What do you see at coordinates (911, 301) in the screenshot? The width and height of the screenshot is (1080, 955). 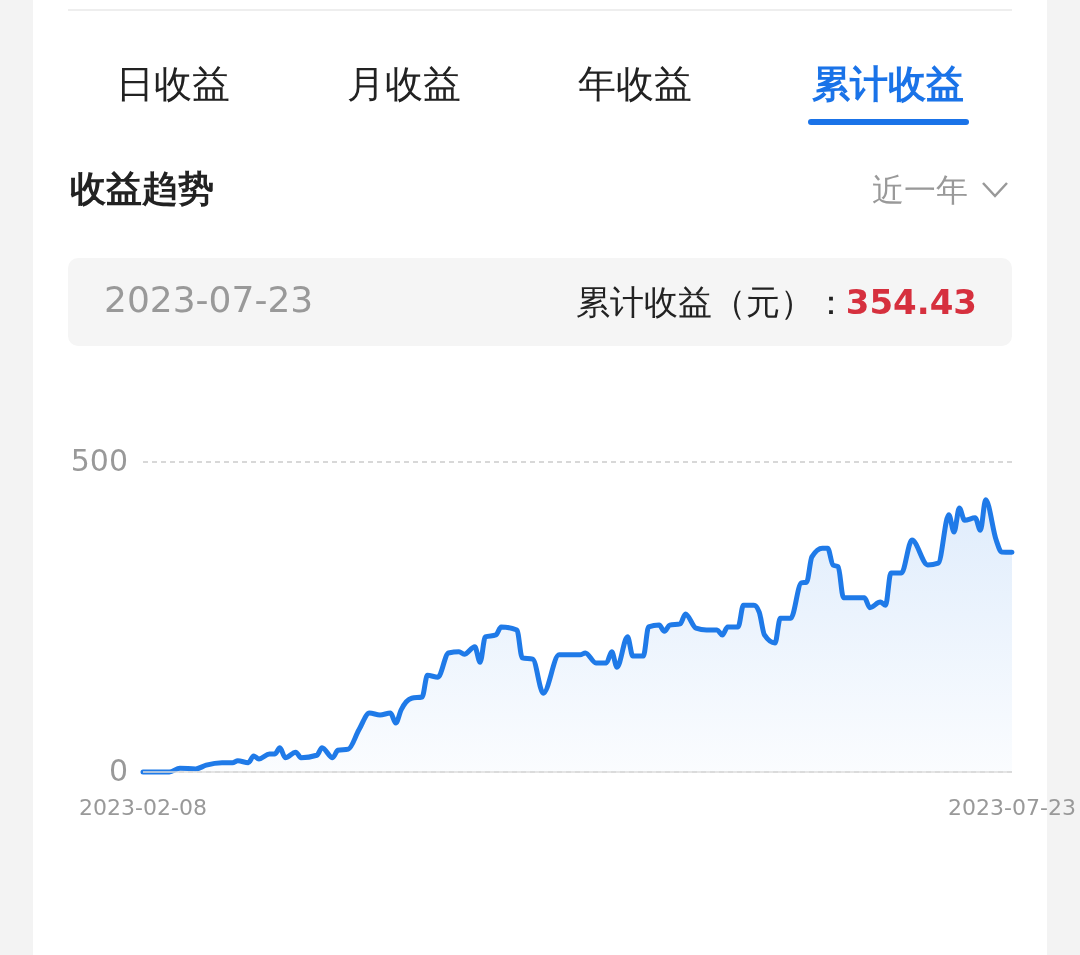 I see `text: 354.43` at bounding box center [911, 301].